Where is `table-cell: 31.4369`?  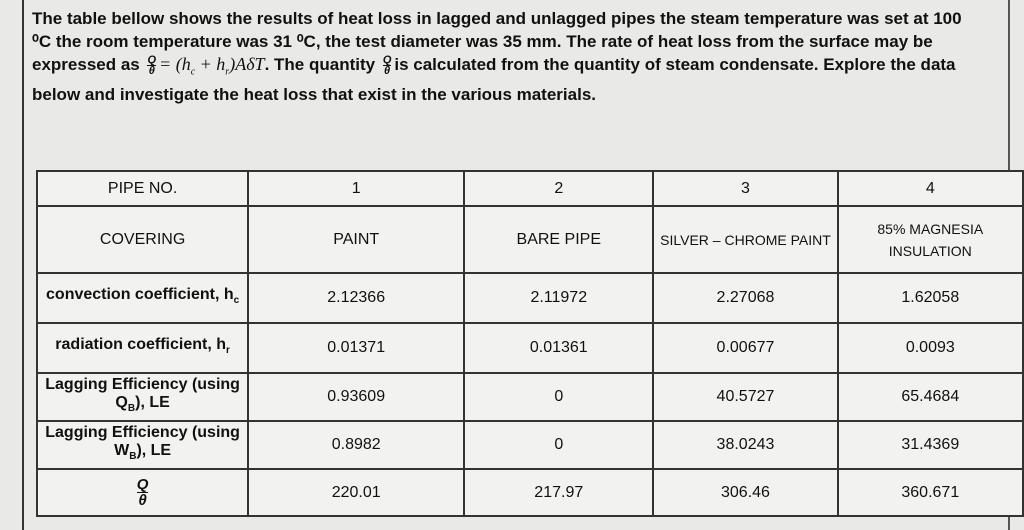
table-cell: 31.4369 is located at coordinates (930, 445).